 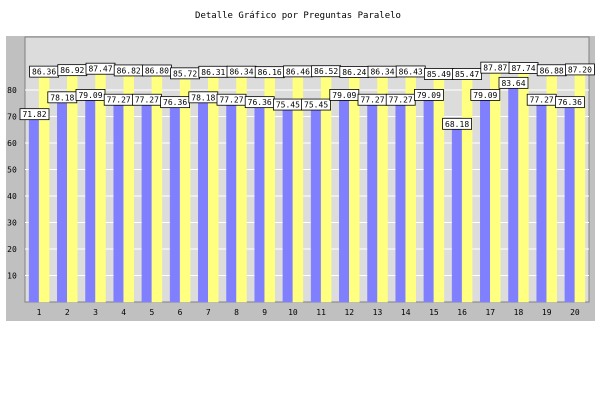 I want to click on data-label: 87.20, so click(x=580, y=69).